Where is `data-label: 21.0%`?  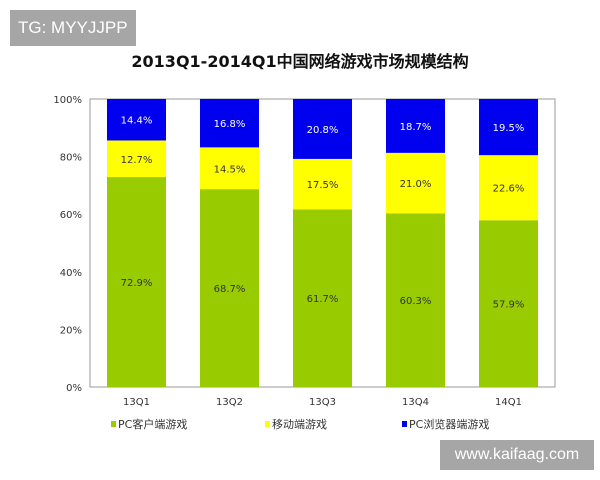 data-label: 21.0% is located at coordinates (416, 184).